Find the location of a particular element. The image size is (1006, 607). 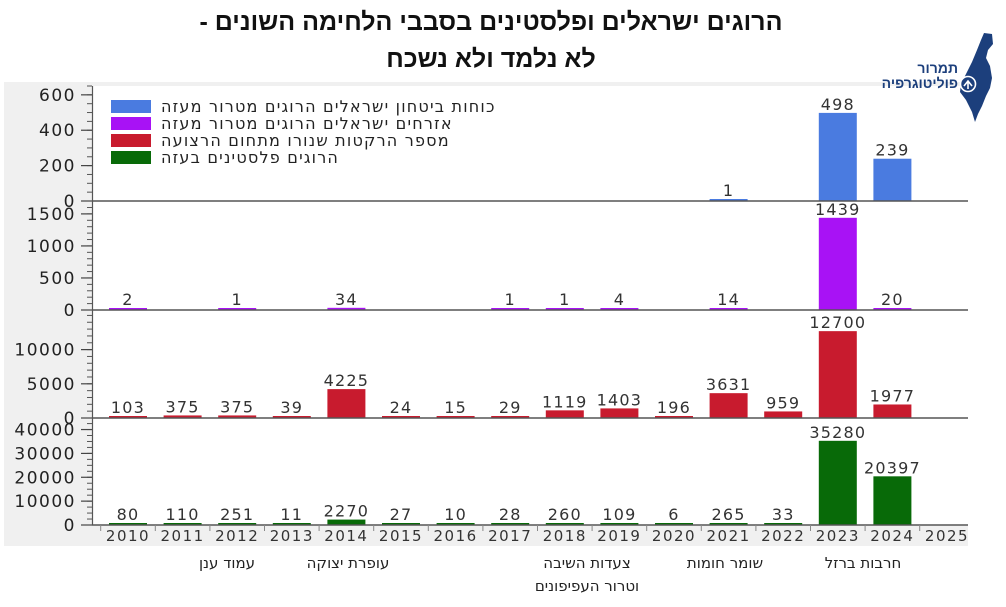

data-label-rockets-2011: 375 is located at coordinates (183, 406).